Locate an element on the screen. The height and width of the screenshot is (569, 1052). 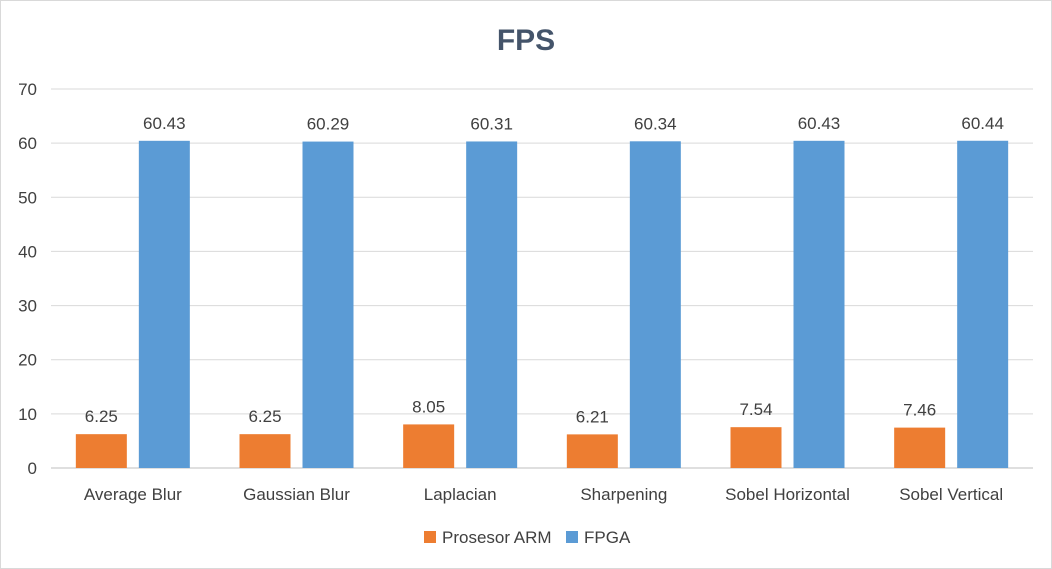
y-tick-label: 20 is located at coordinates (27, 360).